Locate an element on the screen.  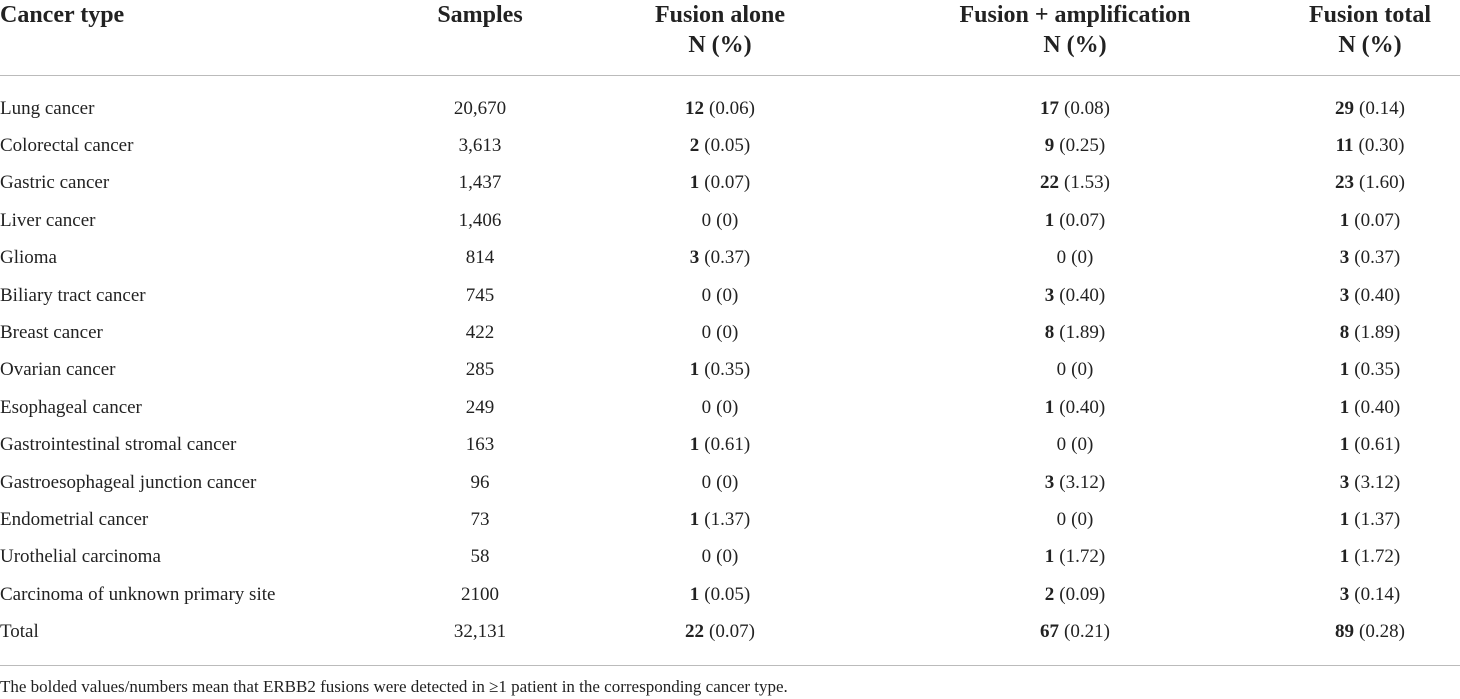
percent: (0.05) is located at coordinates (727, 146).